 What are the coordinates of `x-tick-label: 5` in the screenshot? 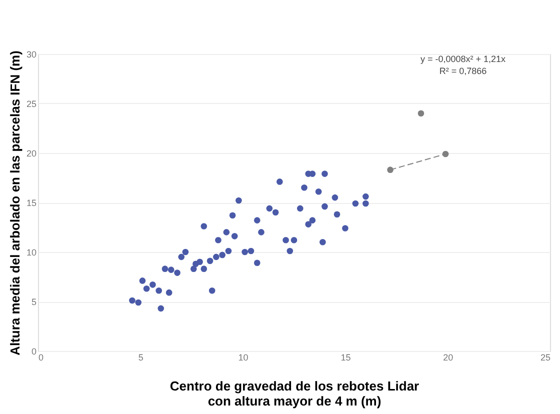 It's located at (141, 357).